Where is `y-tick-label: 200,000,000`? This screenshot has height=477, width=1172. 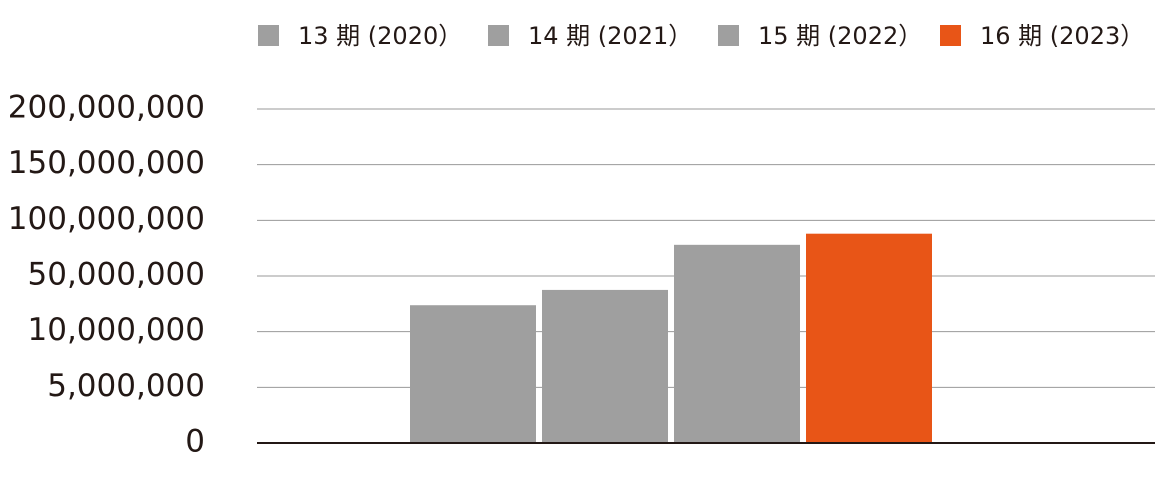
y-tick-label: 200,000,000 is located at coordinates (106, 108).